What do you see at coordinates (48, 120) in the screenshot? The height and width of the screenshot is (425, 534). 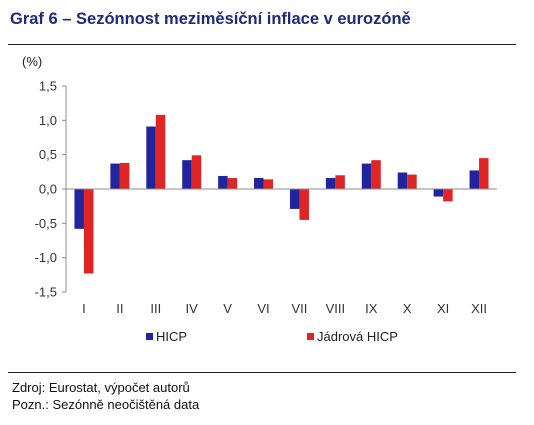 I see `y-tick-label: 1,0` at bounding box center [48, 120].